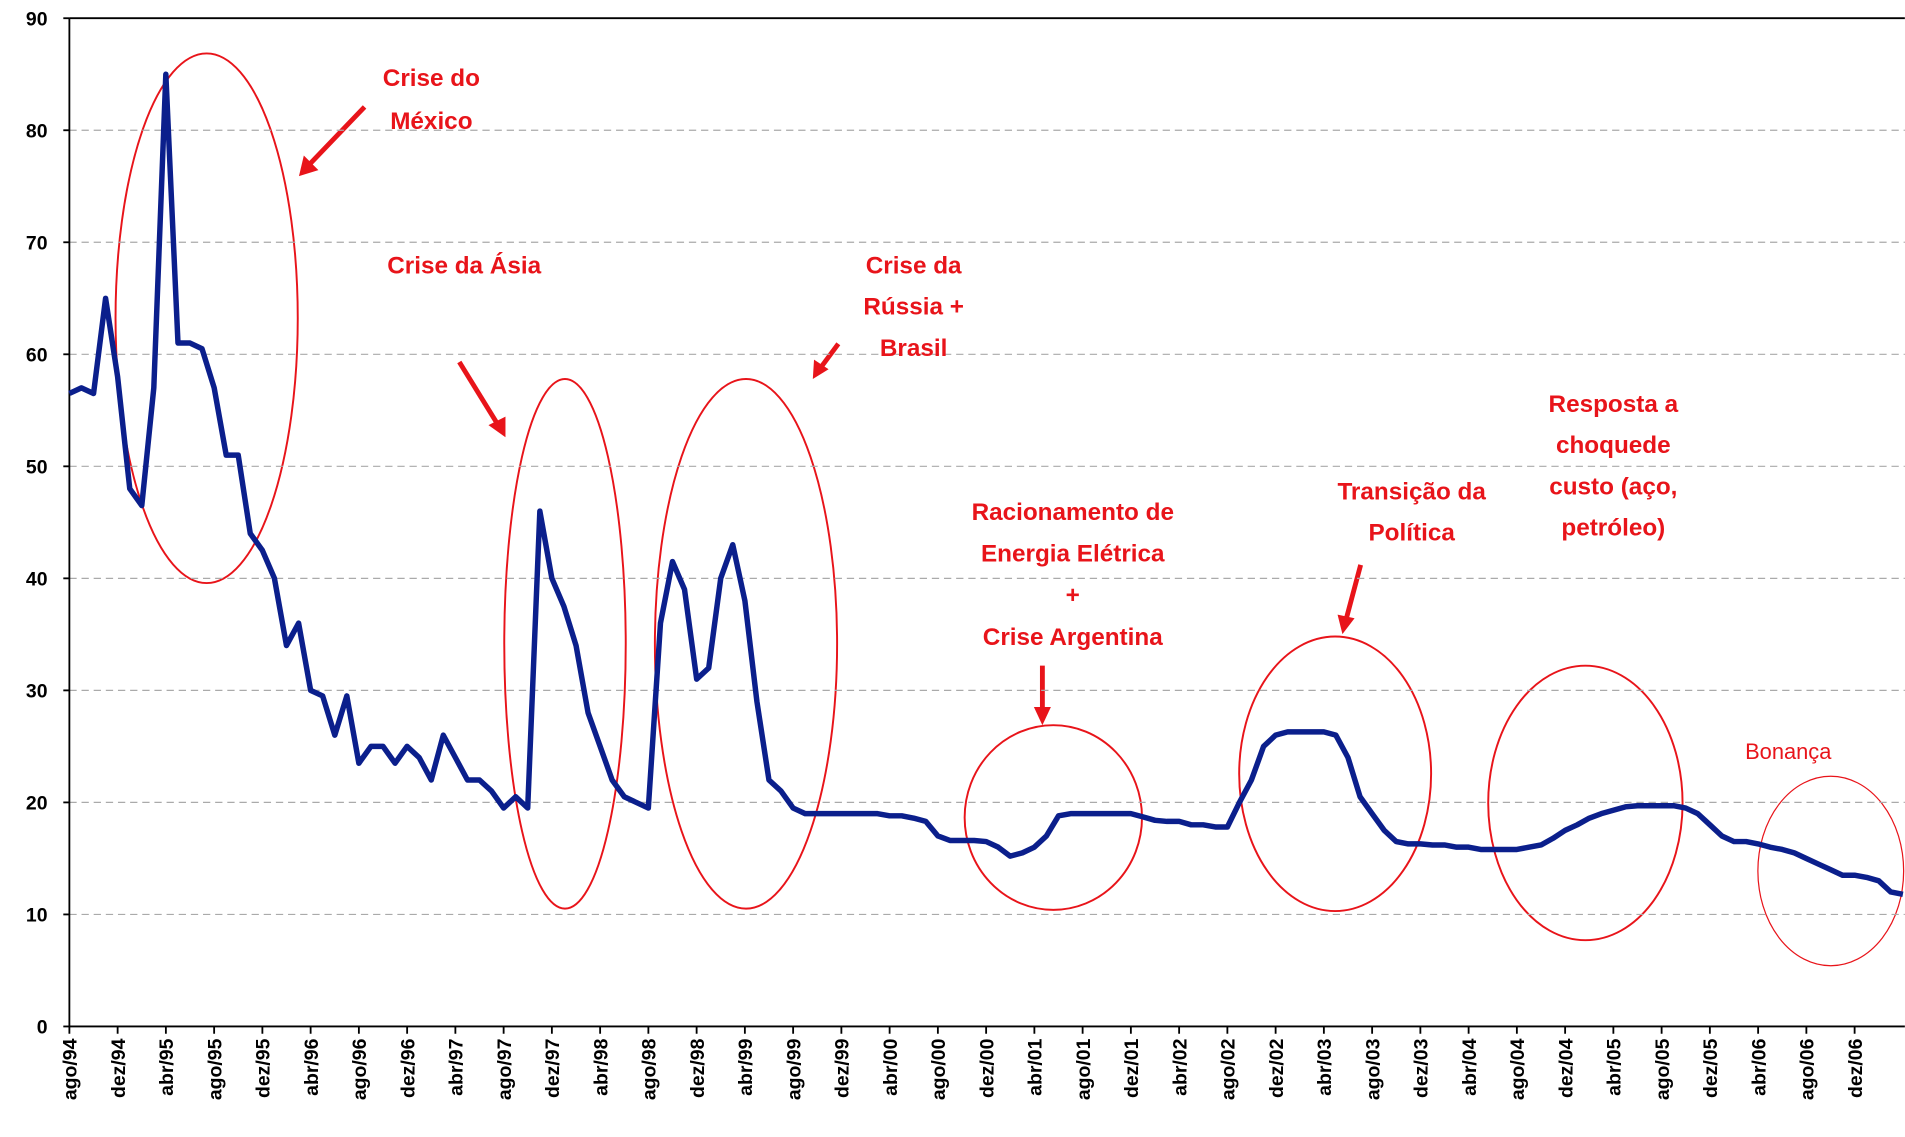 The width and height of the screenshot is (1905, 1137). What do you see at coordinates (1277, 1068) in the screenshot?
I see `x-tick-label: dez/02` at bounding box center [1277, 1068].